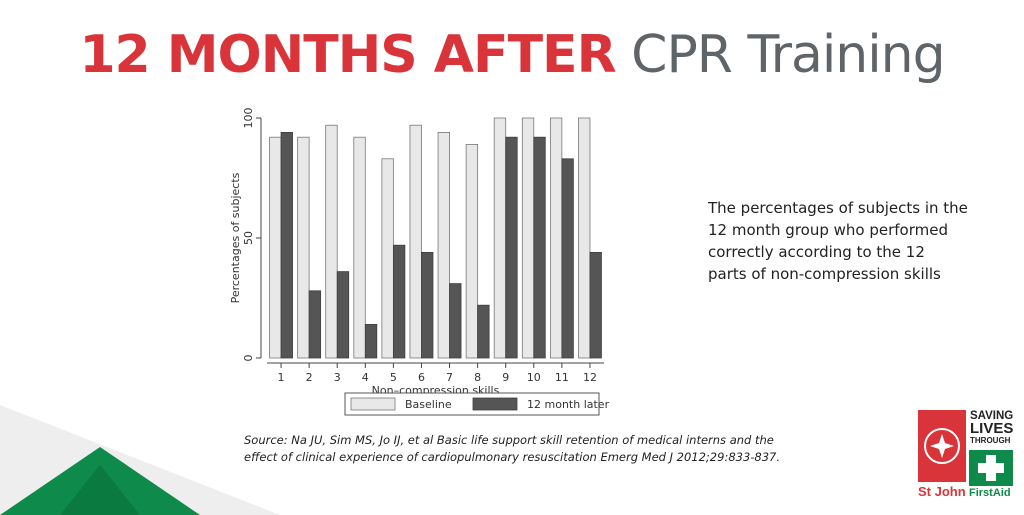 This screenshot has height=515, width=1024. Describe the element at coordinates (449, 377) in the screenshot. I see `x-tick-label: 7` at that location.